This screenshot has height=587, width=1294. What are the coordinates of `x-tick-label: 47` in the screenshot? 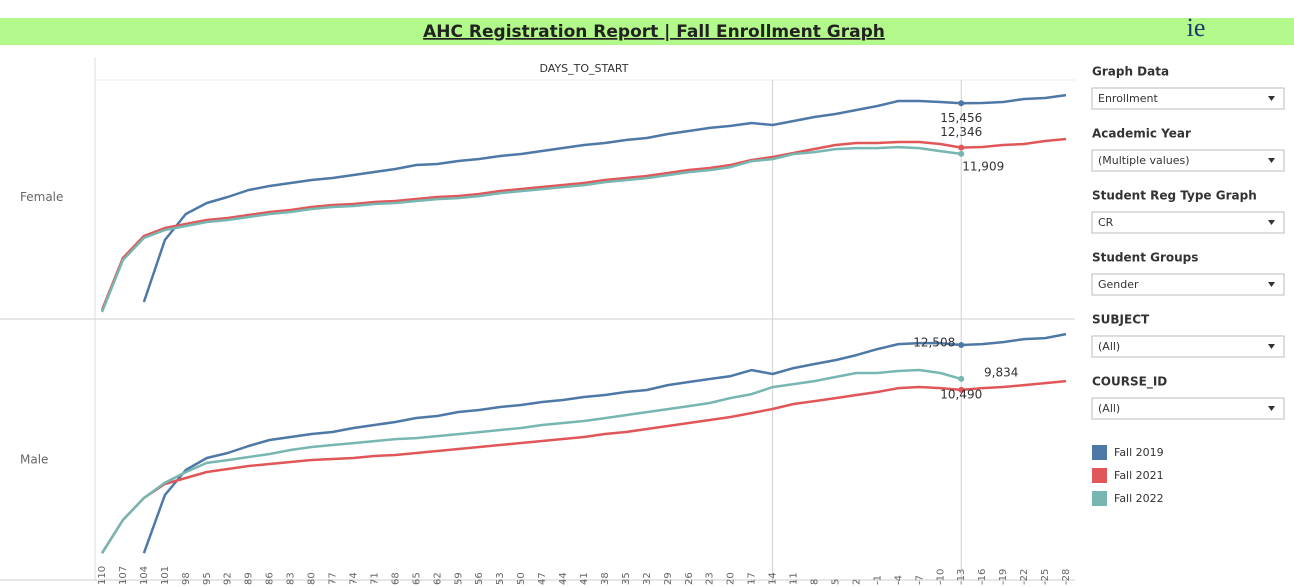 It's located at (542, 578).